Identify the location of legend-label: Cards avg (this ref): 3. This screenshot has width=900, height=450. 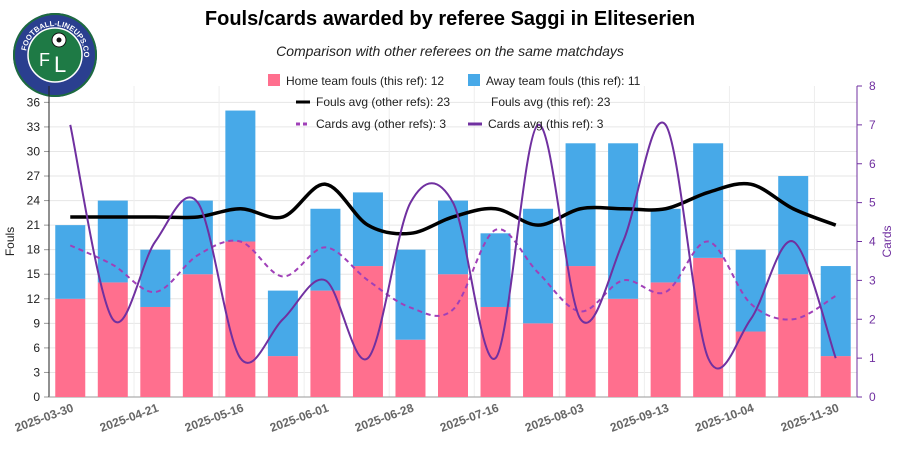
(546, 124).